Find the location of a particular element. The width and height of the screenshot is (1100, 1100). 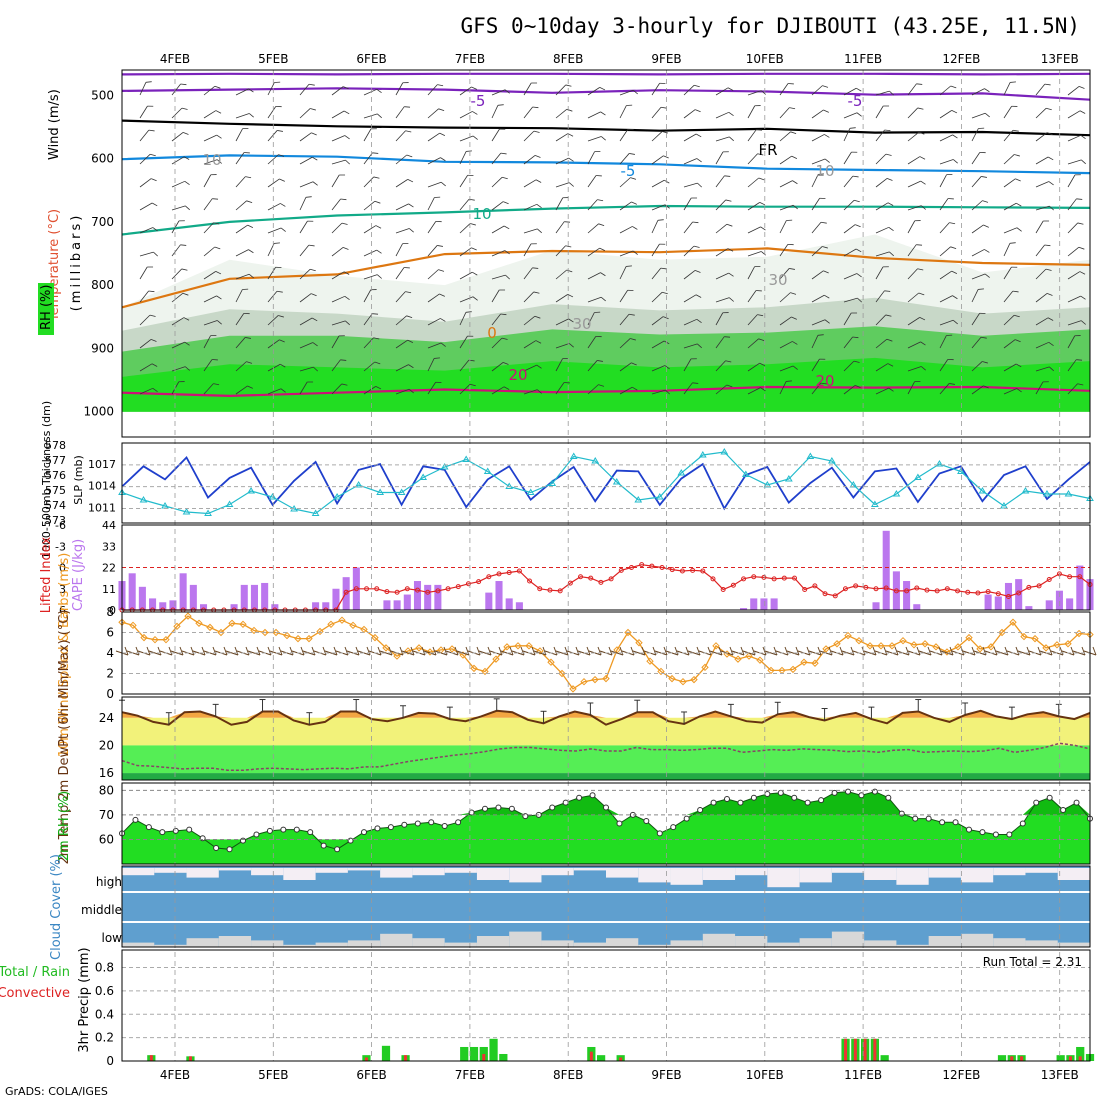

y-tick-thickness: 577 is located at coordinates (55, 460).